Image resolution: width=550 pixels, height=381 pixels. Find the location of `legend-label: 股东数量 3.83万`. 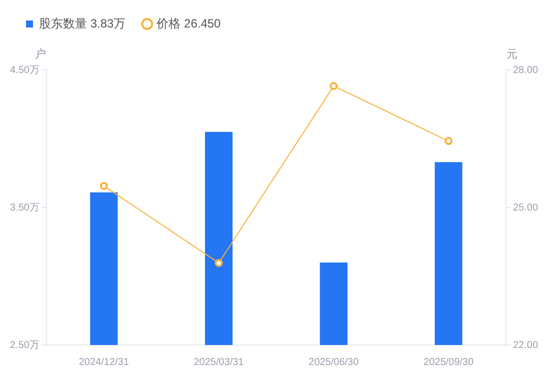

legend-label: 股东数量 3.83万 is located at coordinates (82, 23).